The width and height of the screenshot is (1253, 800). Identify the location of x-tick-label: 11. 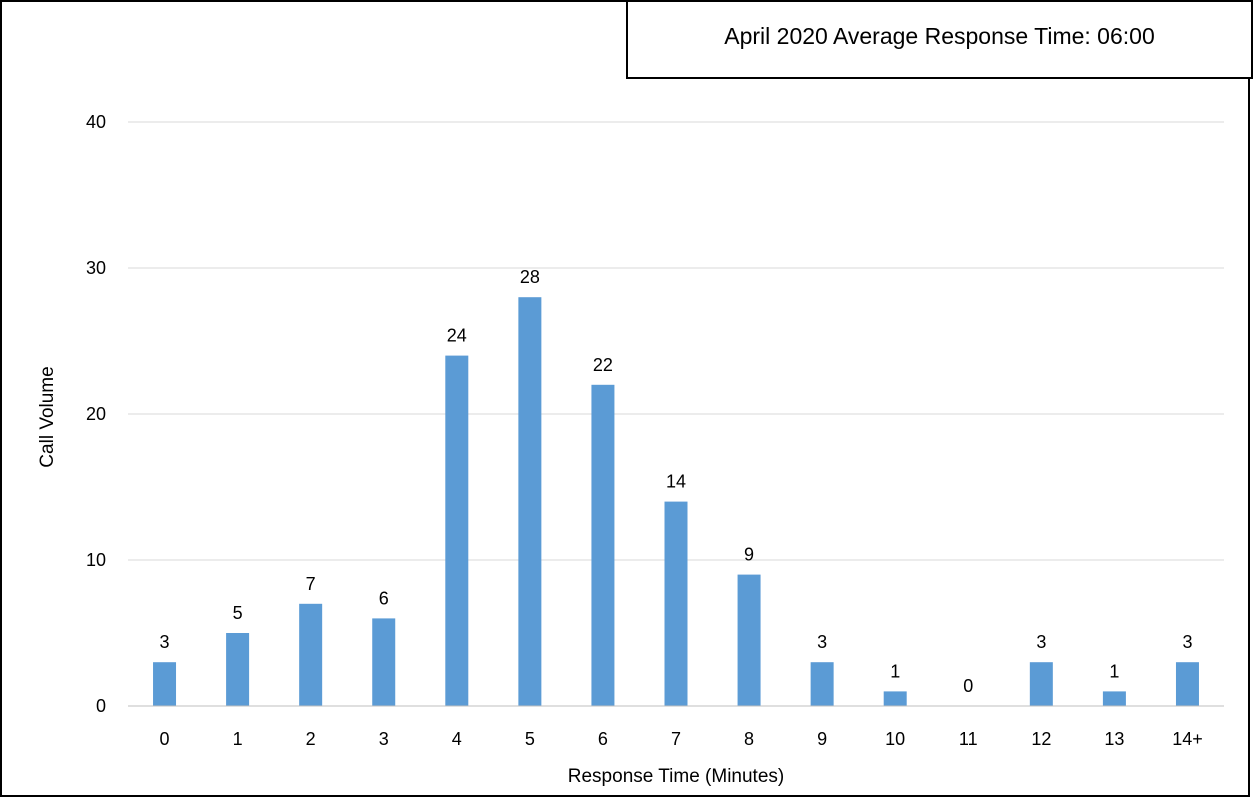
(968, 739).